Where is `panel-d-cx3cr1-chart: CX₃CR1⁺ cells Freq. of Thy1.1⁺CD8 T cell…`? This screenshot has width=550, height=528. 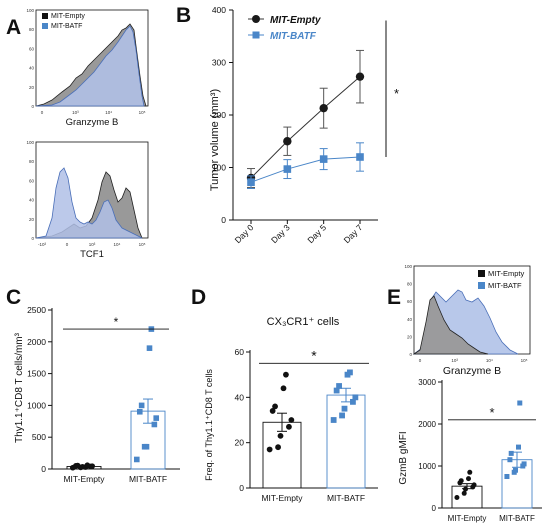
panel-d-cx3cr1-chart: CX₃CR1⁺ cells Freq. of Thy1.1⁺CD8 T cell… is located at coordinates (291, 409).